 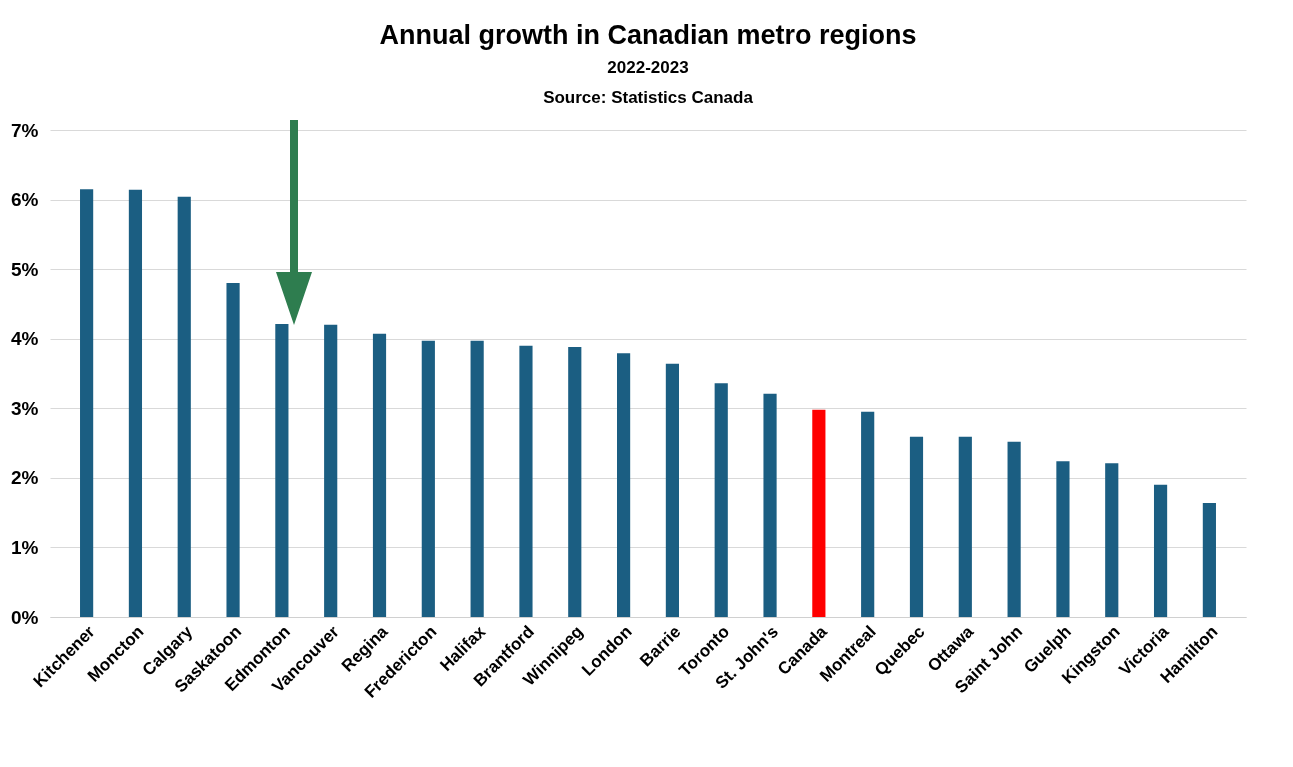 I want to click on source-note: Source: Statistics Canada, so click(x=648, y=97).